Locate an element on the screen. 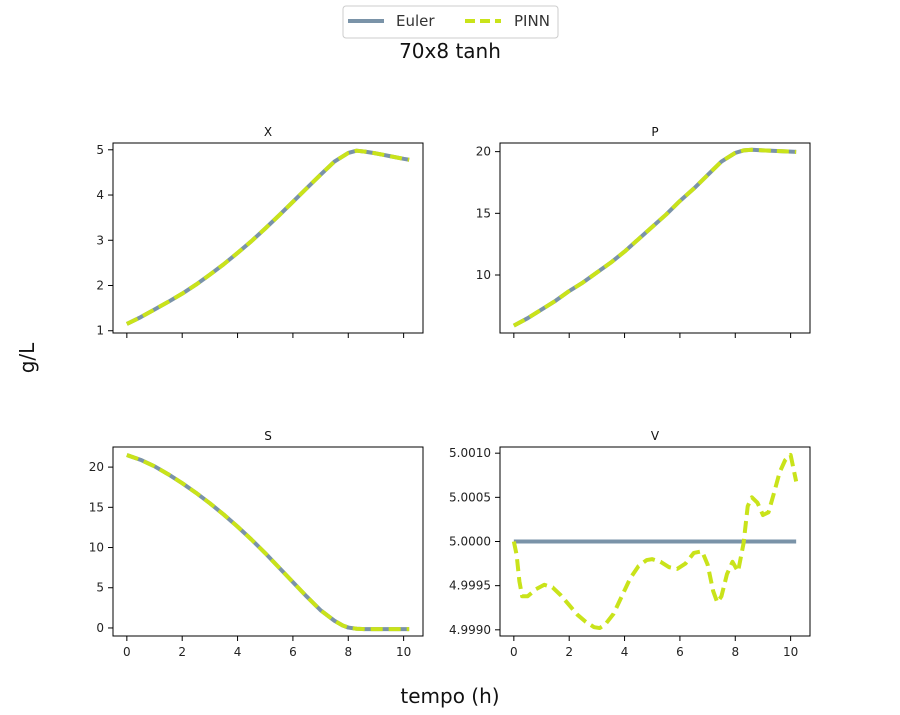 The image size is (900, 715). x-tick-label-v: 8 is located at coordinates (735, 652).